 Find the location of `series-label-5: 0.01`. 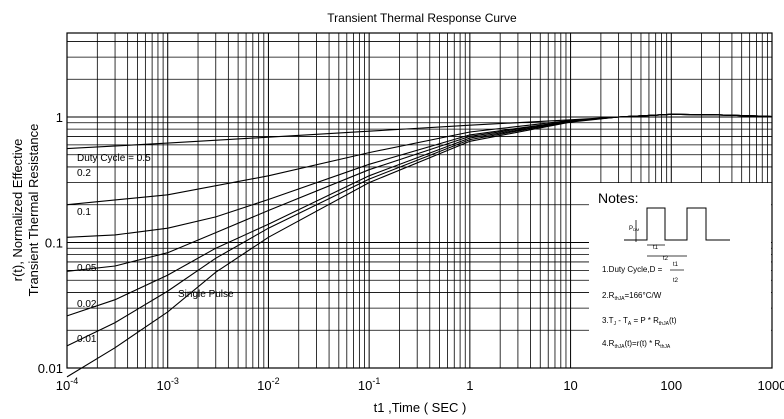

series-label-5: 0.01 is located at coordinates (87, 339).